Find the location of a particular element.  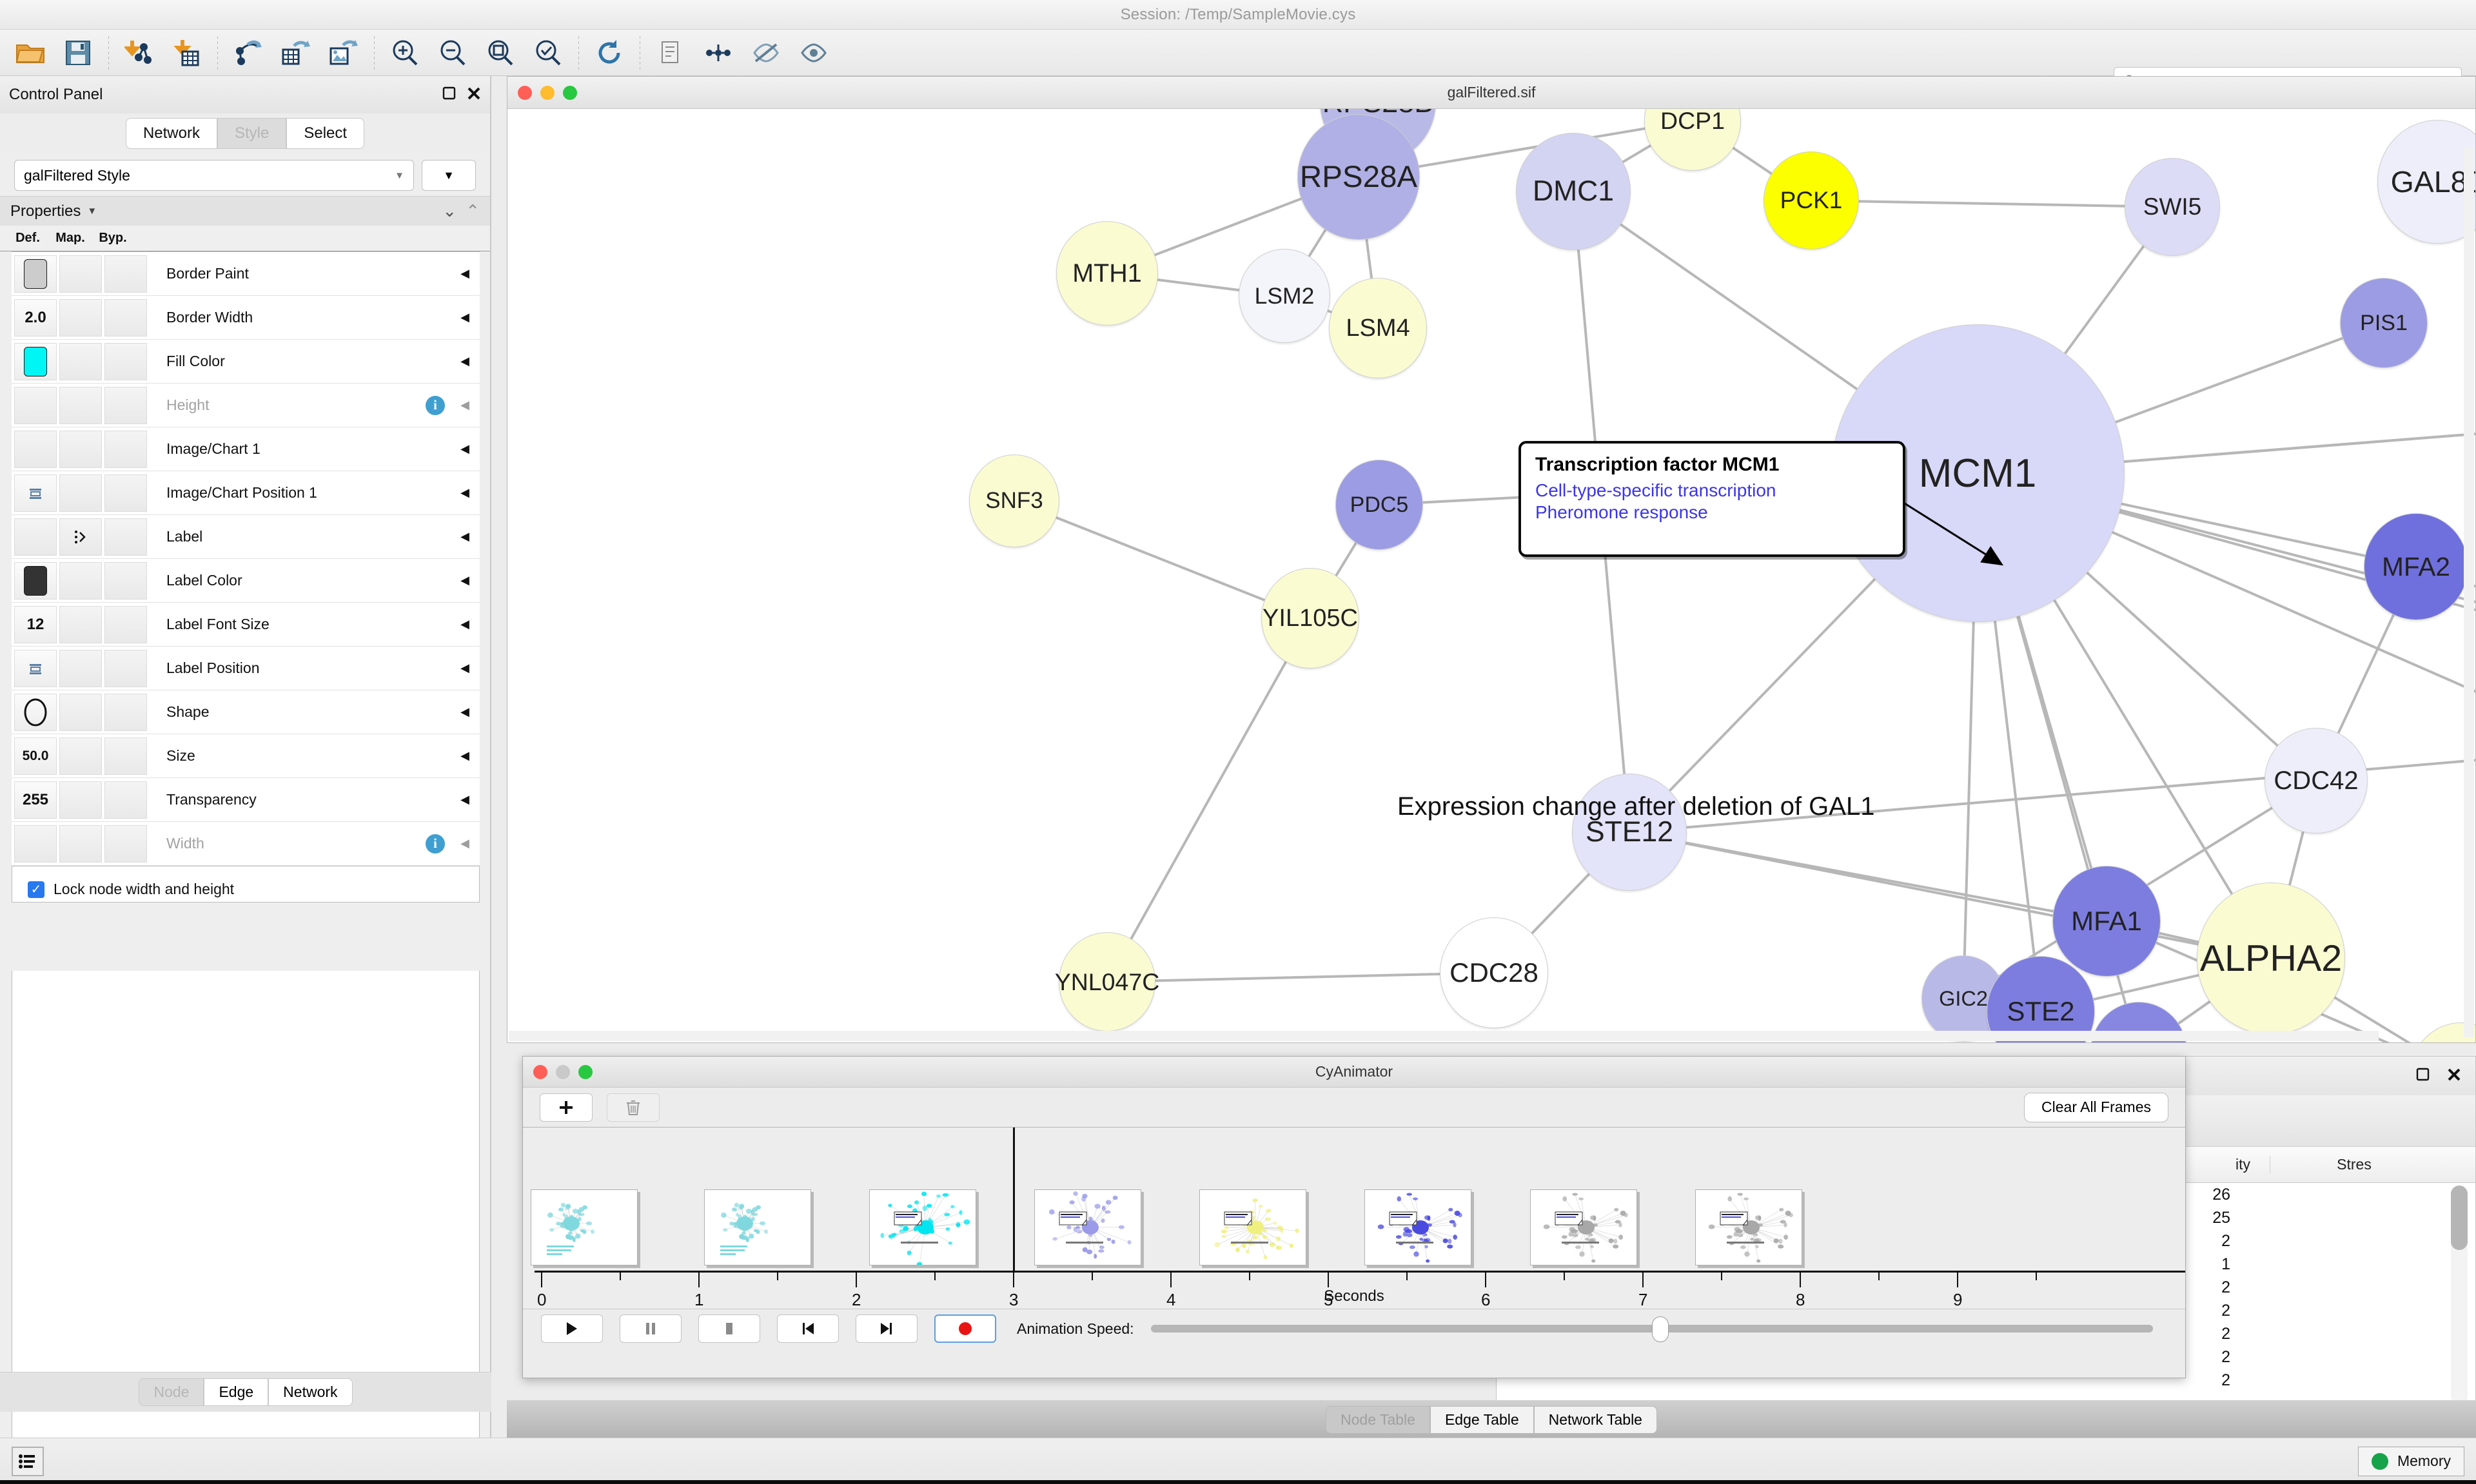

timeline-playhead is located at coordinates (1014, 1199).